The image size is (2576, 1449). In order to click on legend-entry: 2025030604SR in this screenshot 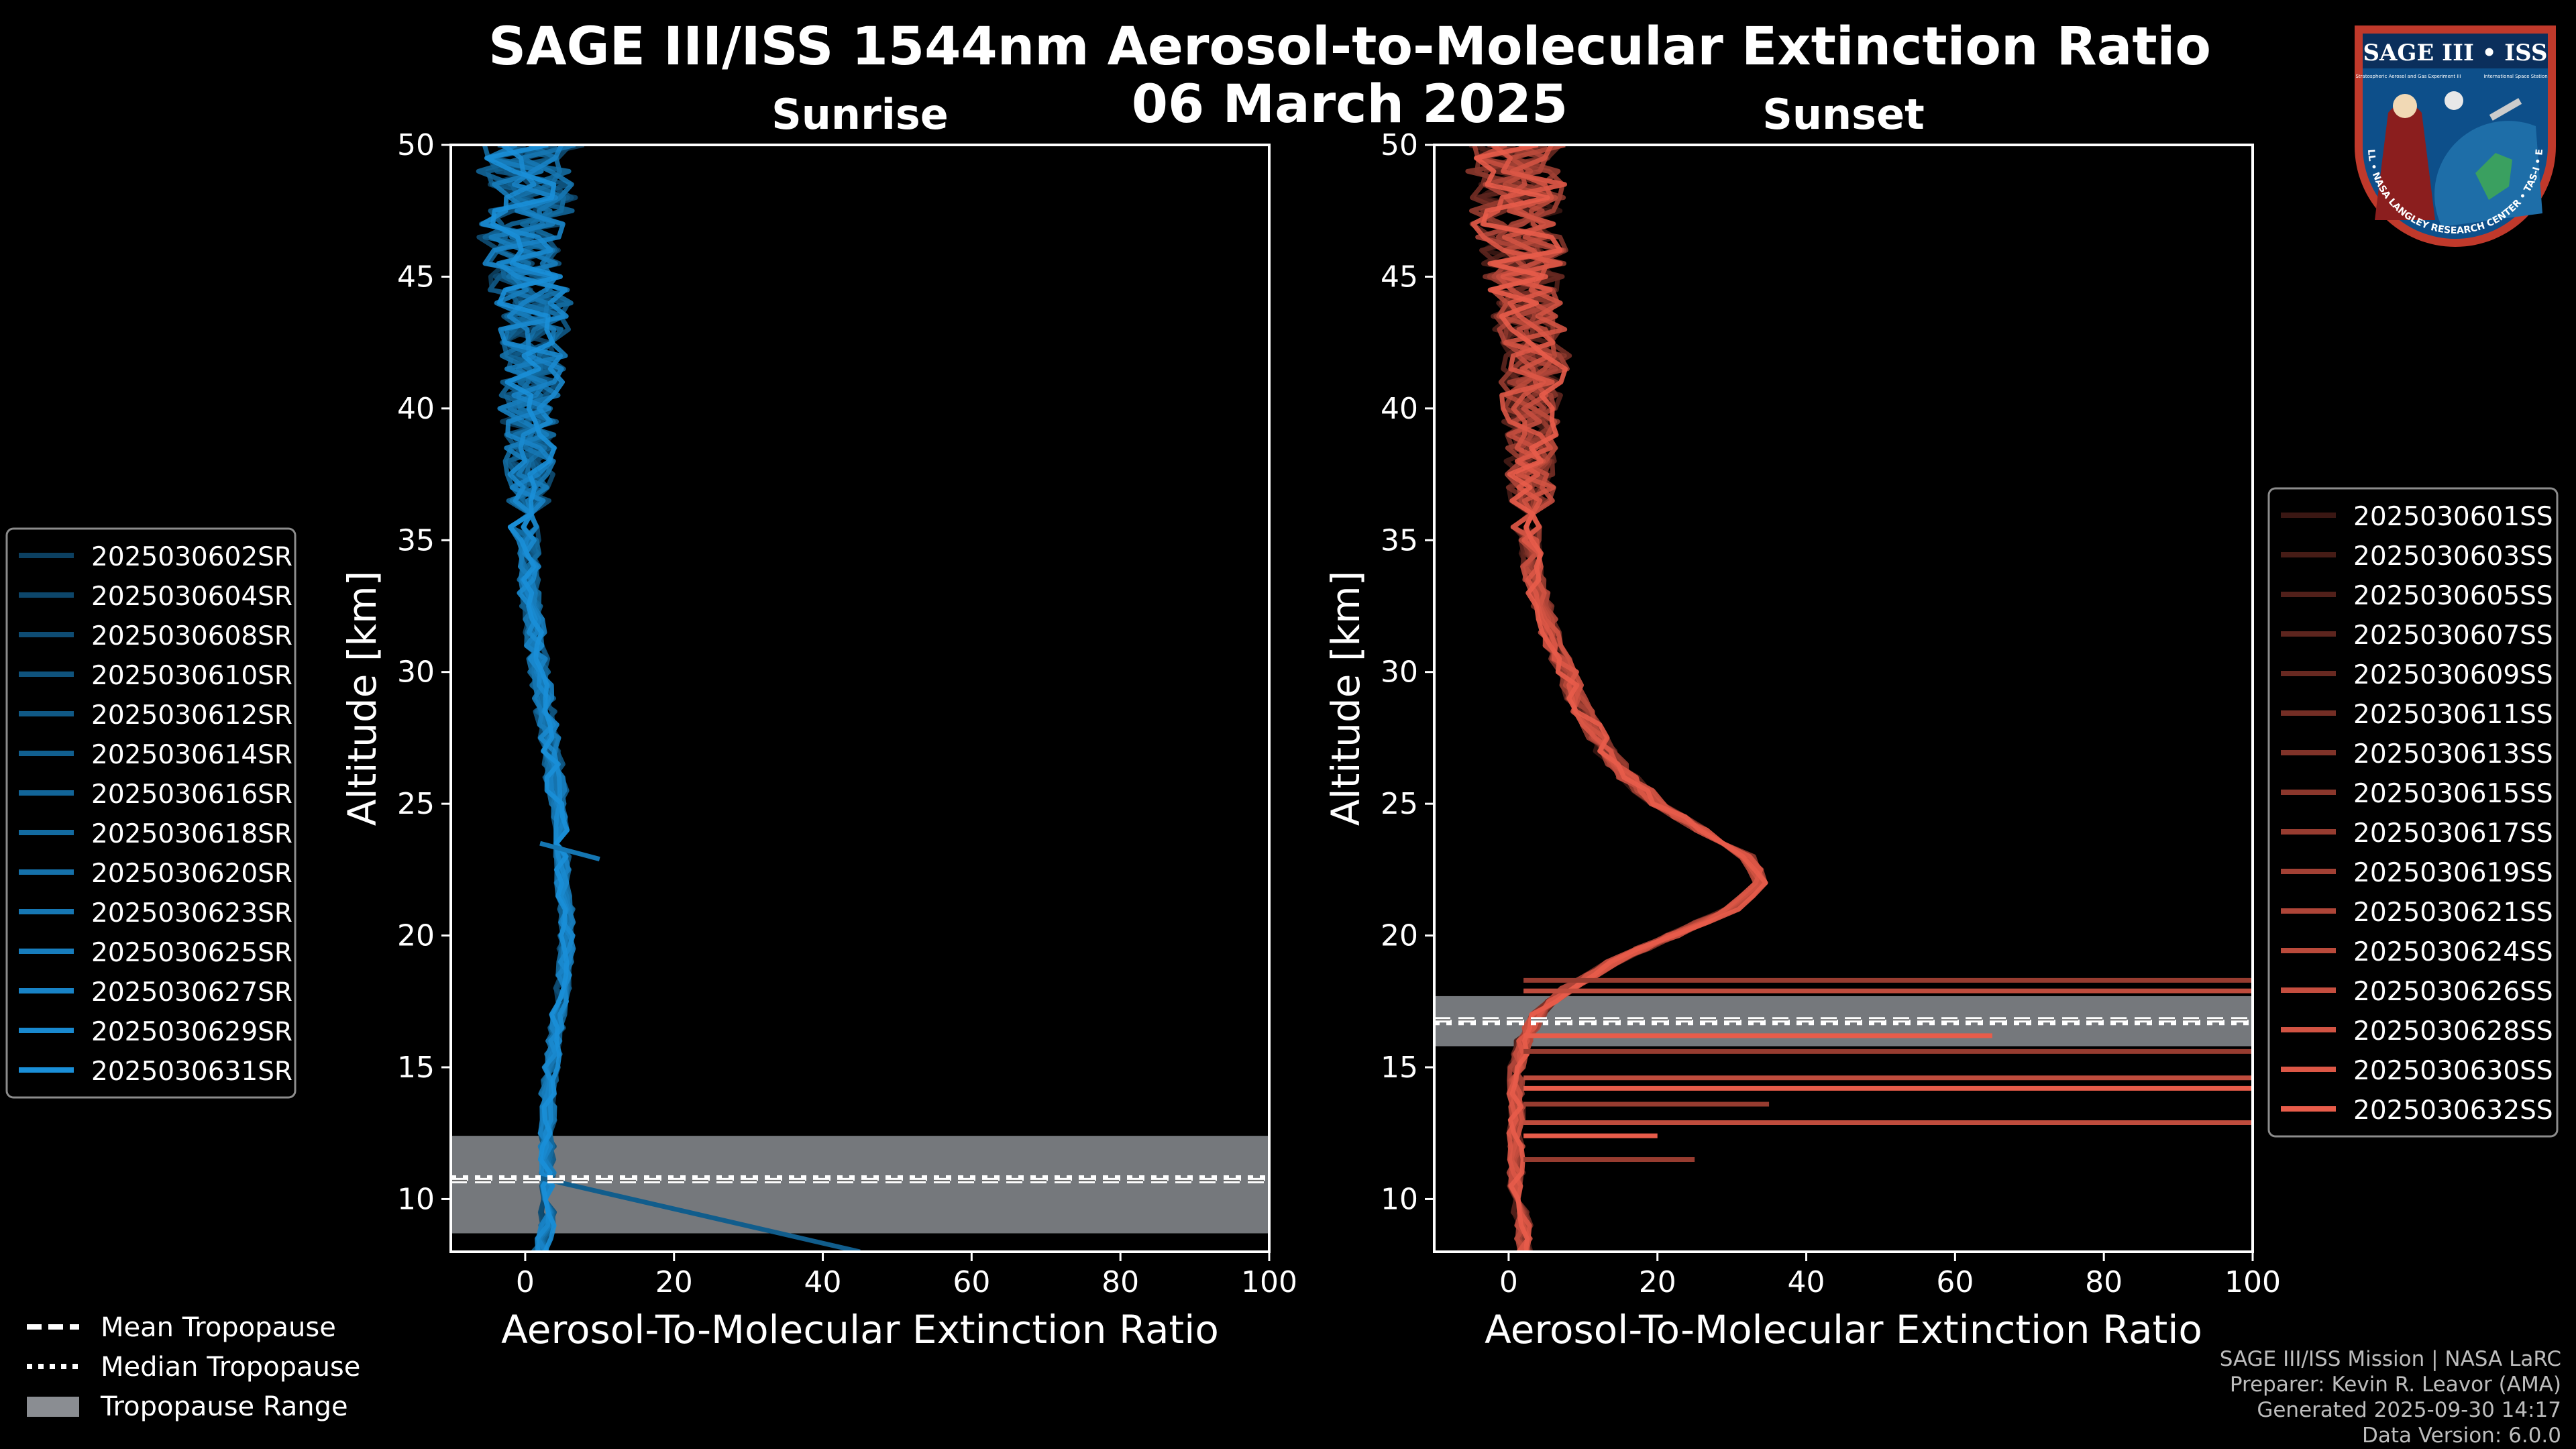, I will do `click(191, 597)`.